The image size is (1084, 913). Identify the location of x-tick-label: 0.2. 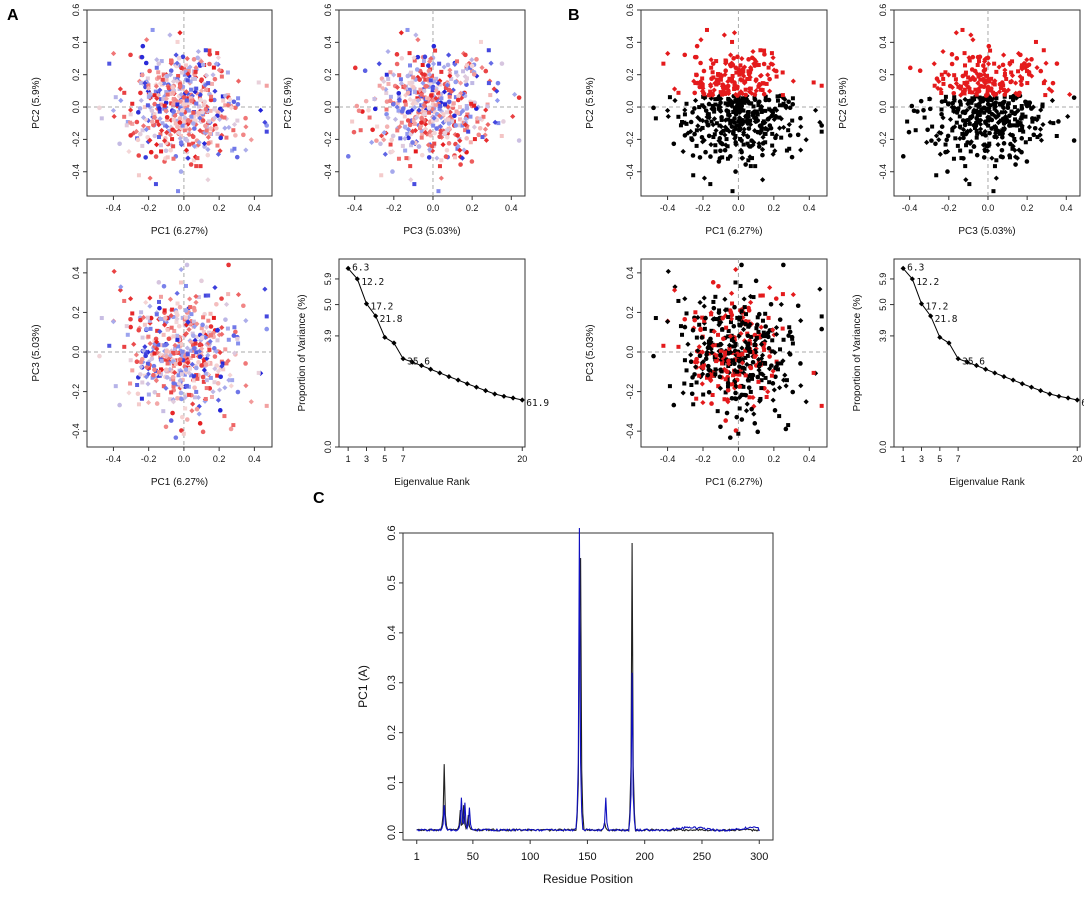
(472, 208).